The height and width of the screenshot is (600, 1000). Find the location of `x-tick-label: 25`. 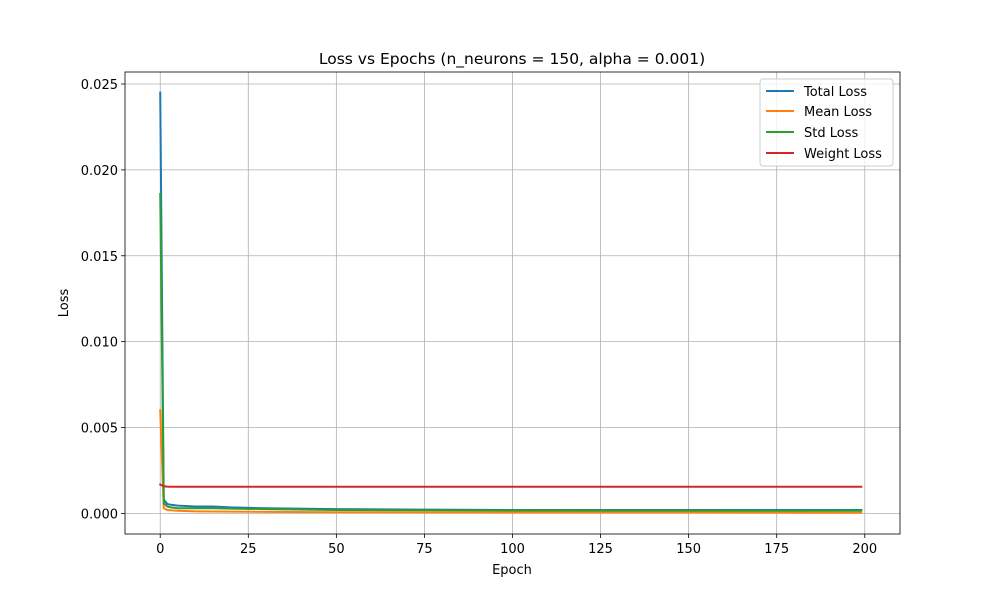

x-tick-label: 25 is located at coordinates (248, 549).